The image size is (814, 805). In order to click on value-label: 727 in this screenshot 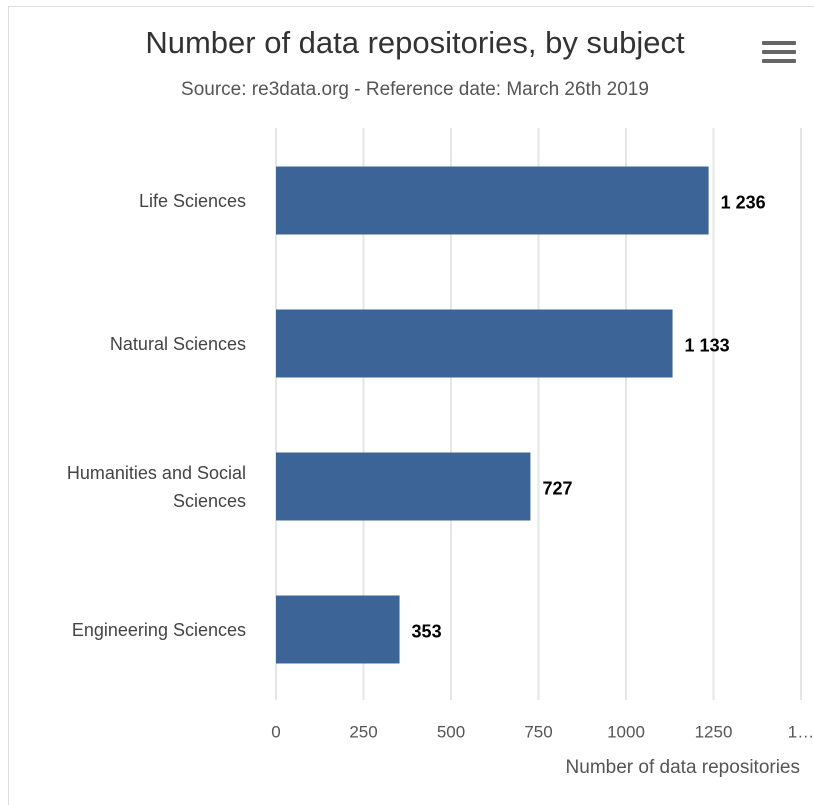, I will do `click(557, 488)`.